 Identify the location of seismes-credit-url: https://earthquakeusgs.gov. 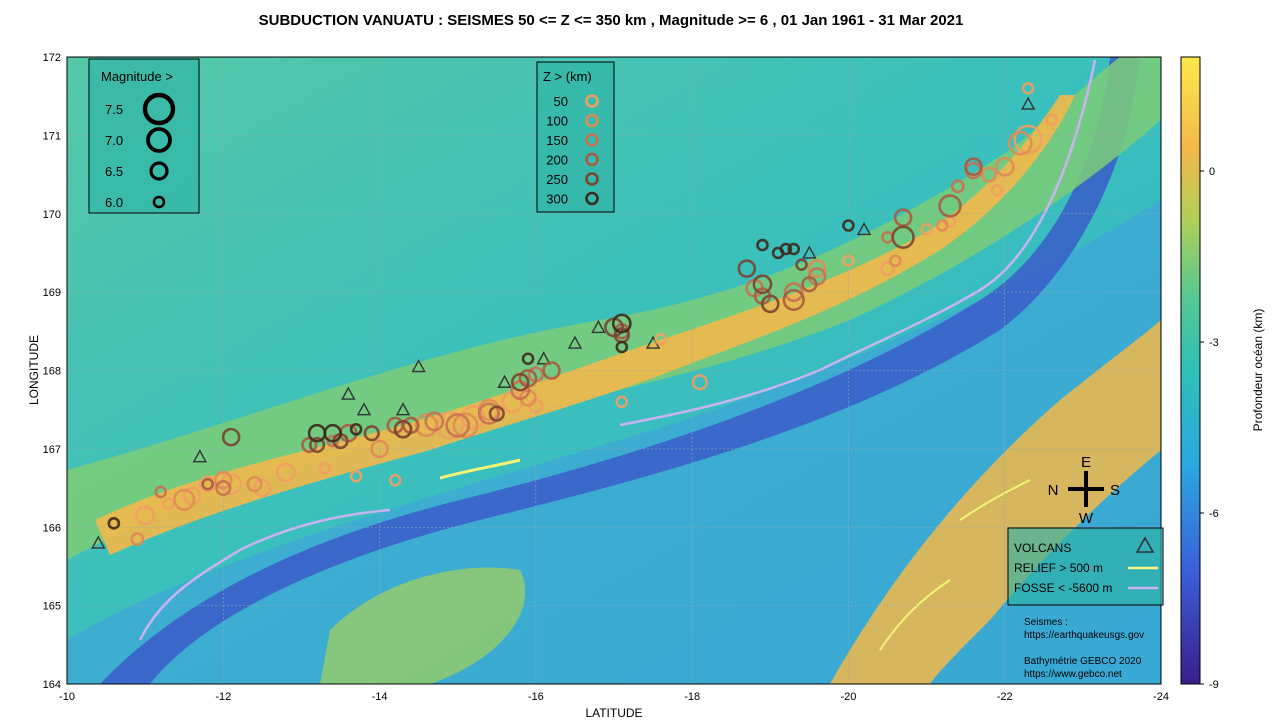
(1084, 635).